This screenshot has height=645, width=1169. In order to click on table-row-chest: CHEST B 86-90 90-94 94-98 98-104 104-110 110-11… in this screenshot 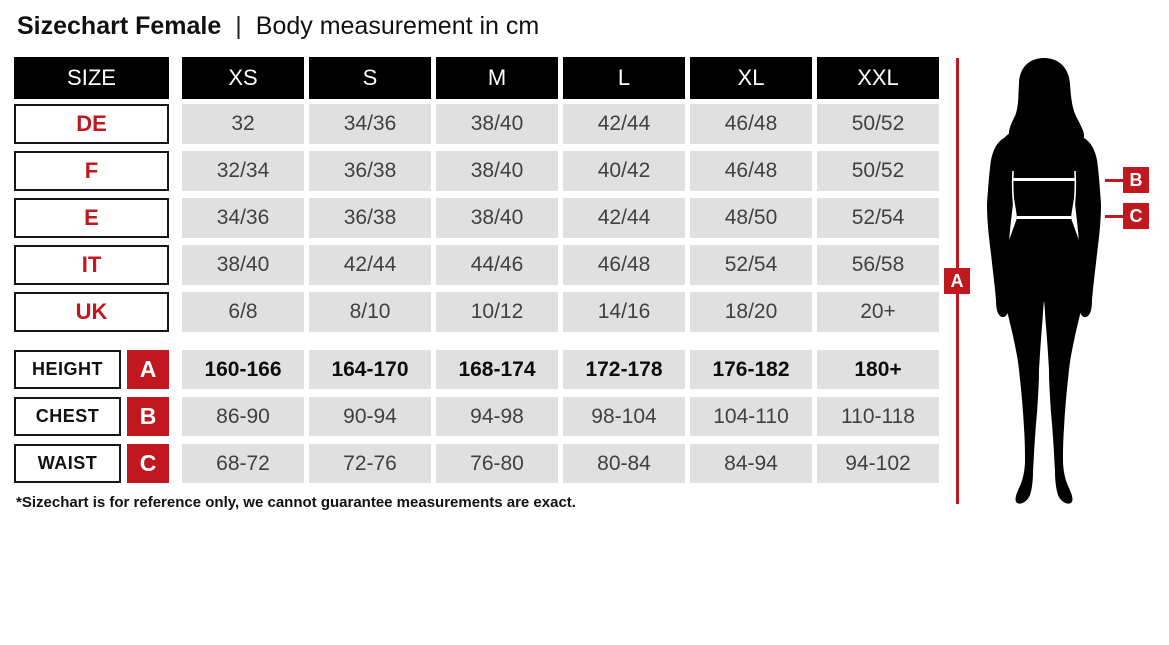, I will do `click(477, 416)`.